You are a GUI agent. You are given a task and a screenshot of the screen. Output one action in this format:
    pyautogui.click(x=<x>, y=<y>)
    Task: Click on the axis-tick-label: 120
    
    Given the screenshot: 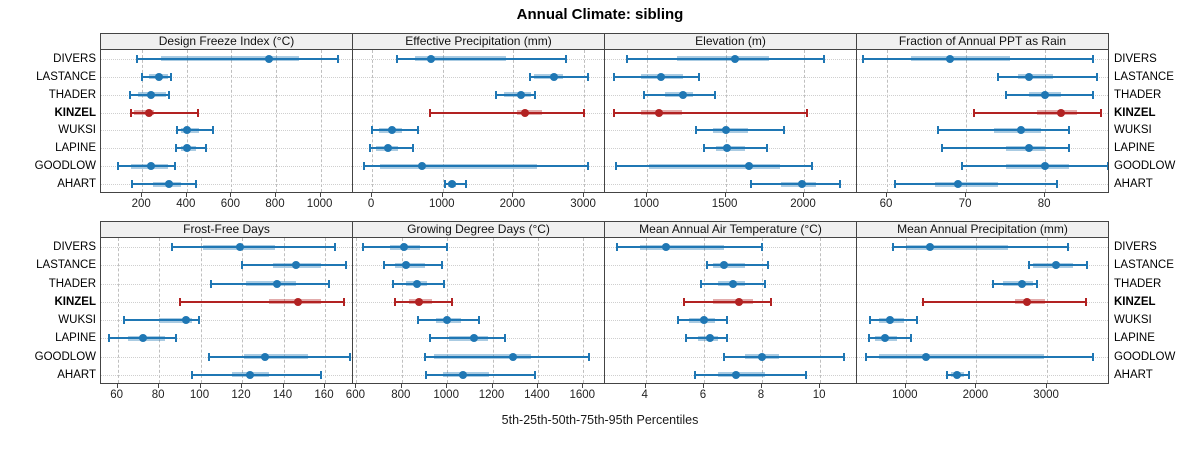 What is the action you would take?
    pyautogui.click(x=241, y=395)
    